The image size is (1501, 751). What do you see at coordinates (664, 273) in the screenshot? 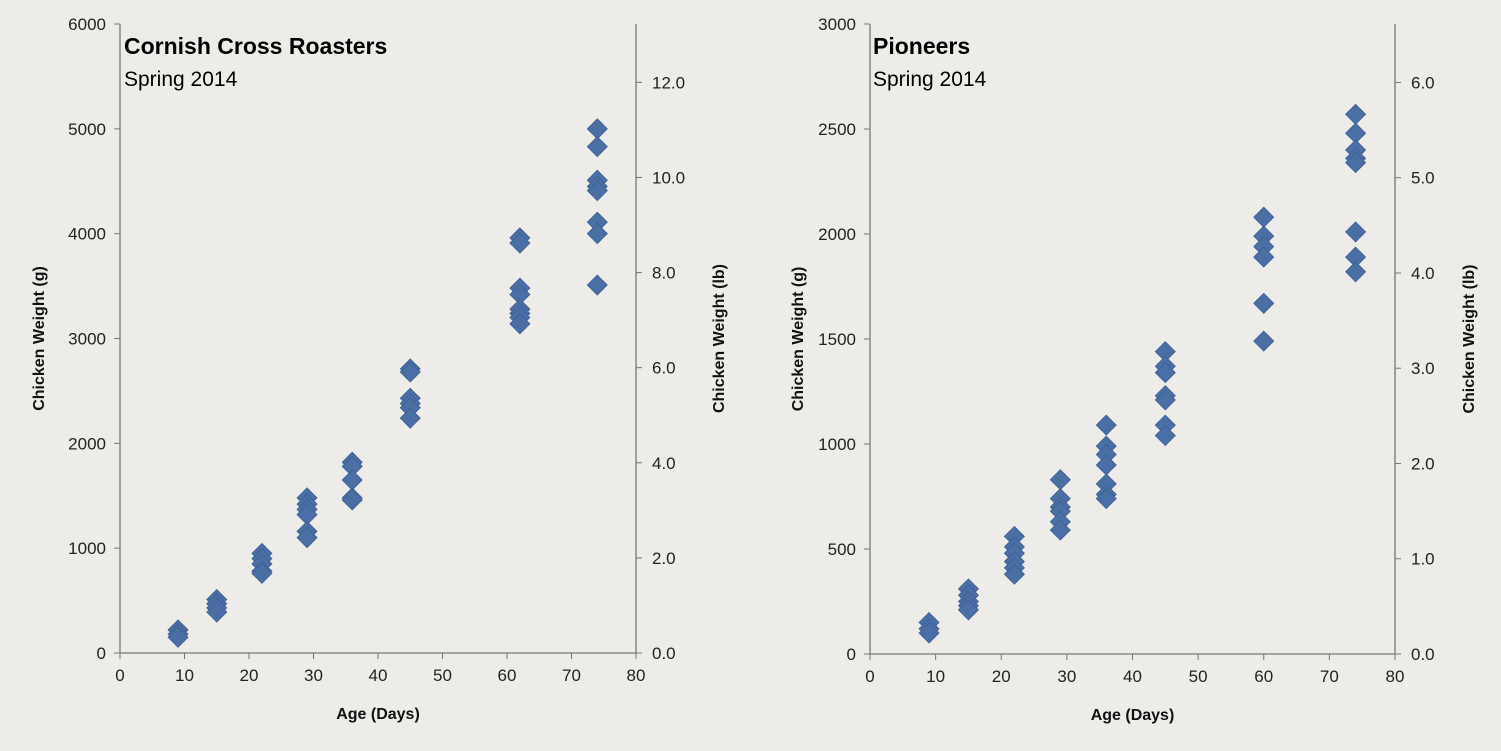
I see `y2-tick-label: 8.0` at bounding box center [664, 273].